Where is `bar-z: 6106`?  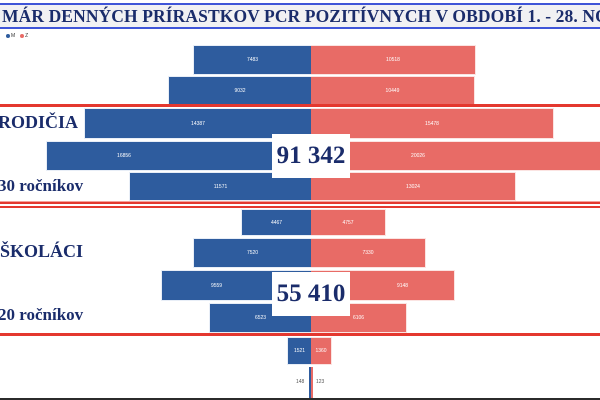
bar-z: 6106 is located at coordinates (359, 318).